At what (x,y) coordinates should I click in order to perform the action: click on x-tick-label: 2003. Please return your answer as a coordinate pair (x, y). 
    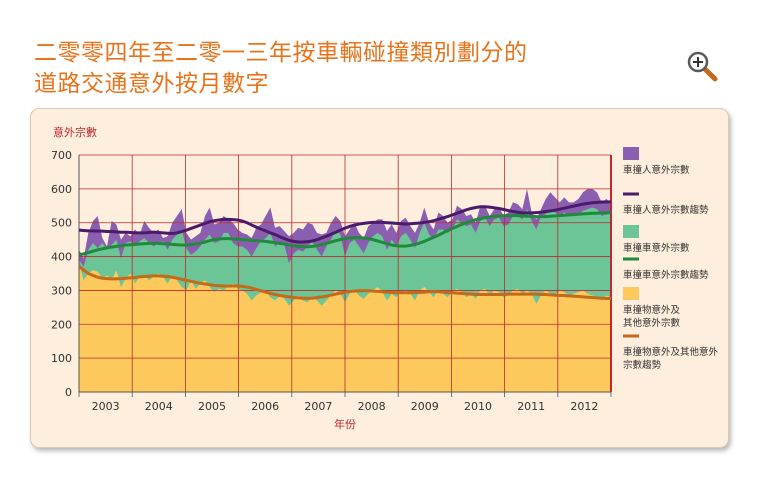
    Looking at the image, I should click on (106, 406).